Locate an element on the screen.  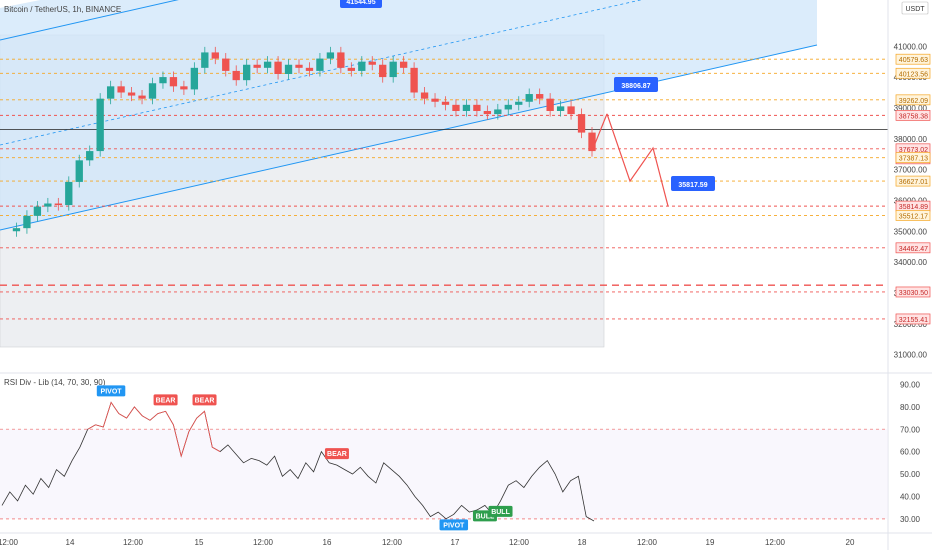
price-level-text: 39262.09 is located at coordinates (913, 101).